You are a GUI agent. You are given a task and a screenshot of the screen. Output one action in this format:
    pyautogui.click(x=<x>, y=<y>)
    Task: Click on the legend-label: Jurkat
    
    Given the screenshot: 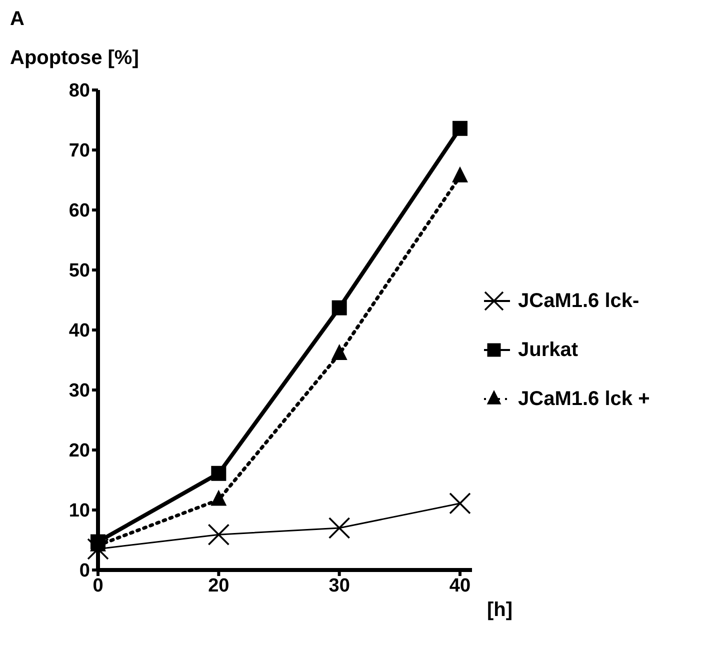 What is the action you would take?
    pyautogui.click(x=548, y=350)
    